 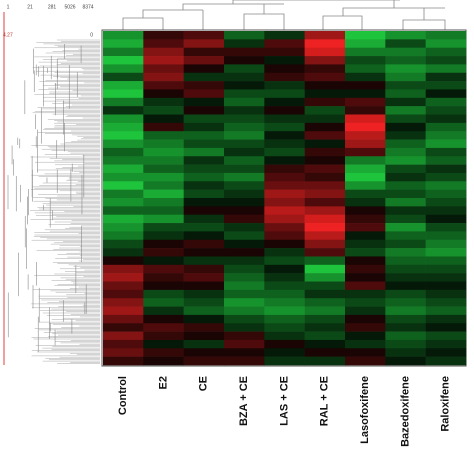 What do you see at coordinates (284, 15) in the screenshot?
I see `column-dendrogram` at bounding box center [284, 15].